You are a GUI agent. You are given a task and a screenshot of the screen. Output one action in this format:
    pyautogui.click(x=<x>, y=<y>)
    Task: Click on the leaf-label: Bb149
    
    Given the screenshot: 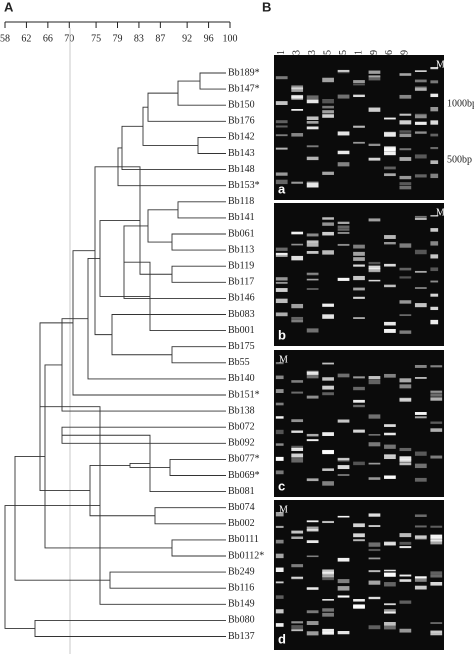 What is the action you would take?
    pyautogui.click(x=241, y=604)
    